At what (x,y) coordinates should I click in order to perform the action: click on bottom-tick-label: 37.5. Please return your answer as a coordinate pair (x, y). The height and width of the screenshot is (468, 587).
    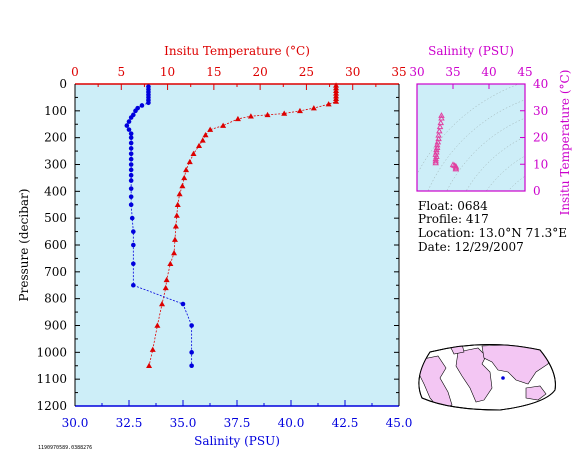
    Looking at the image, I should click on (237, 423).